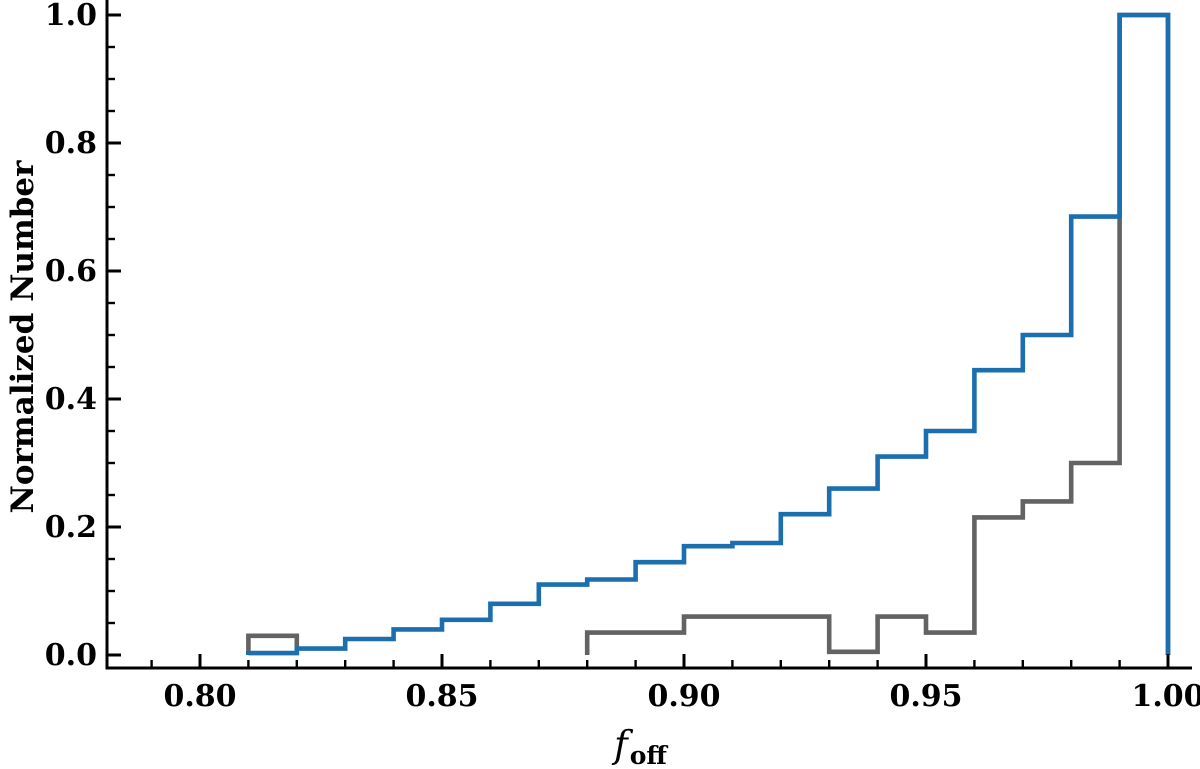 The image size is (1200, 769). Describe the element at coordinates (199, 696) in the screenshot. I see `x-tick-label: 0.80` at that location.